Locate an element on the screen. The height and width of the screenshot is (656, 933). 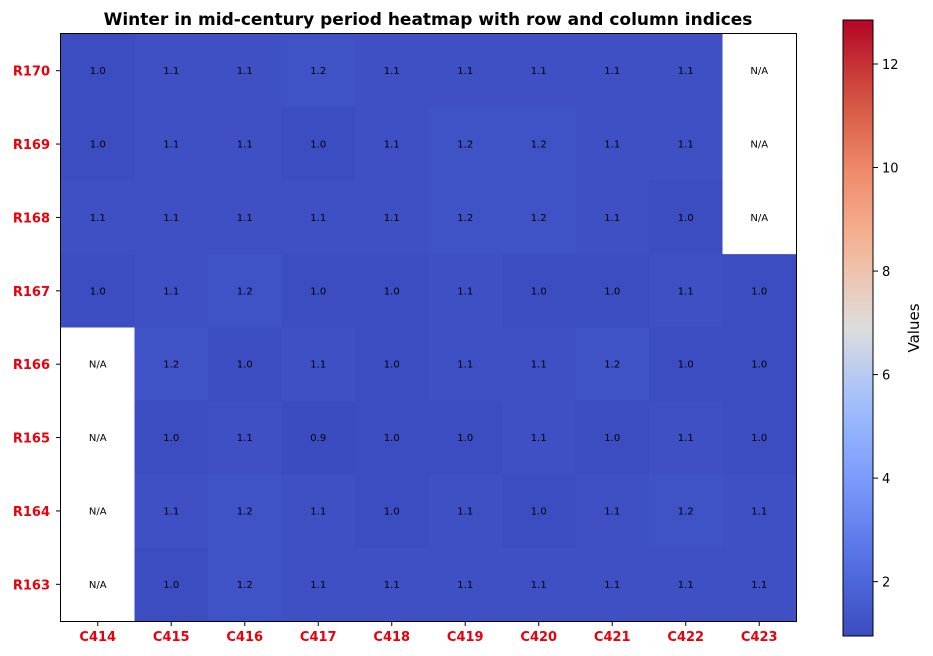
colorbar-tick-label: 4 is located at coordinates (886, 479).